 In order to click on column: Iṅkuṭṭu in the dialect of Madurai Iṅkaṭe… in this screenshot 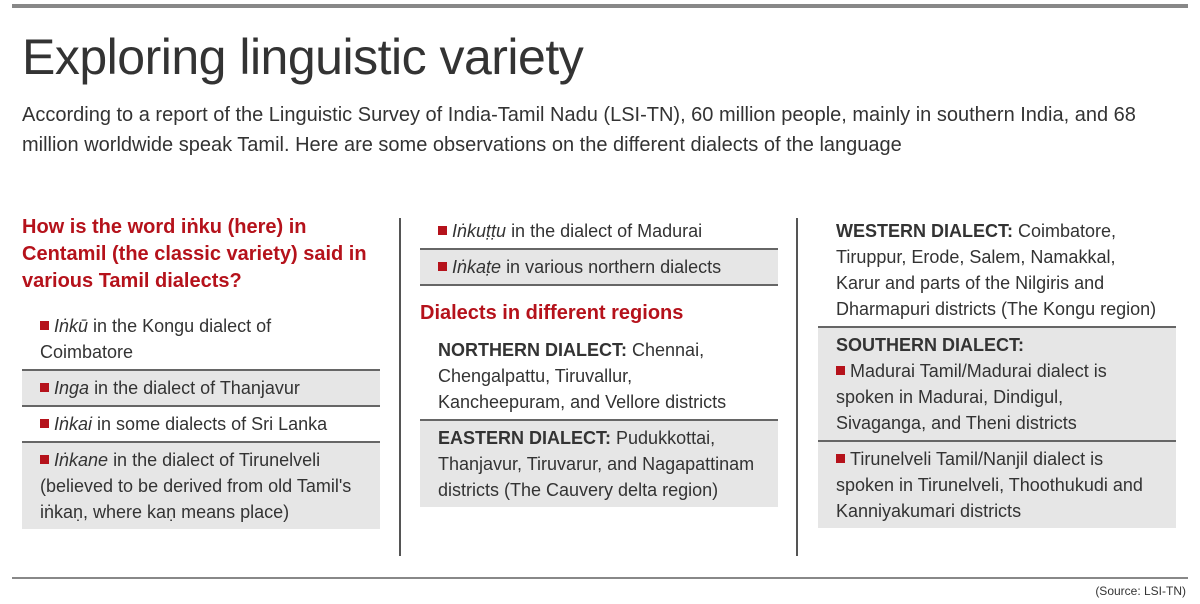, I will do `click(599, 360)`.